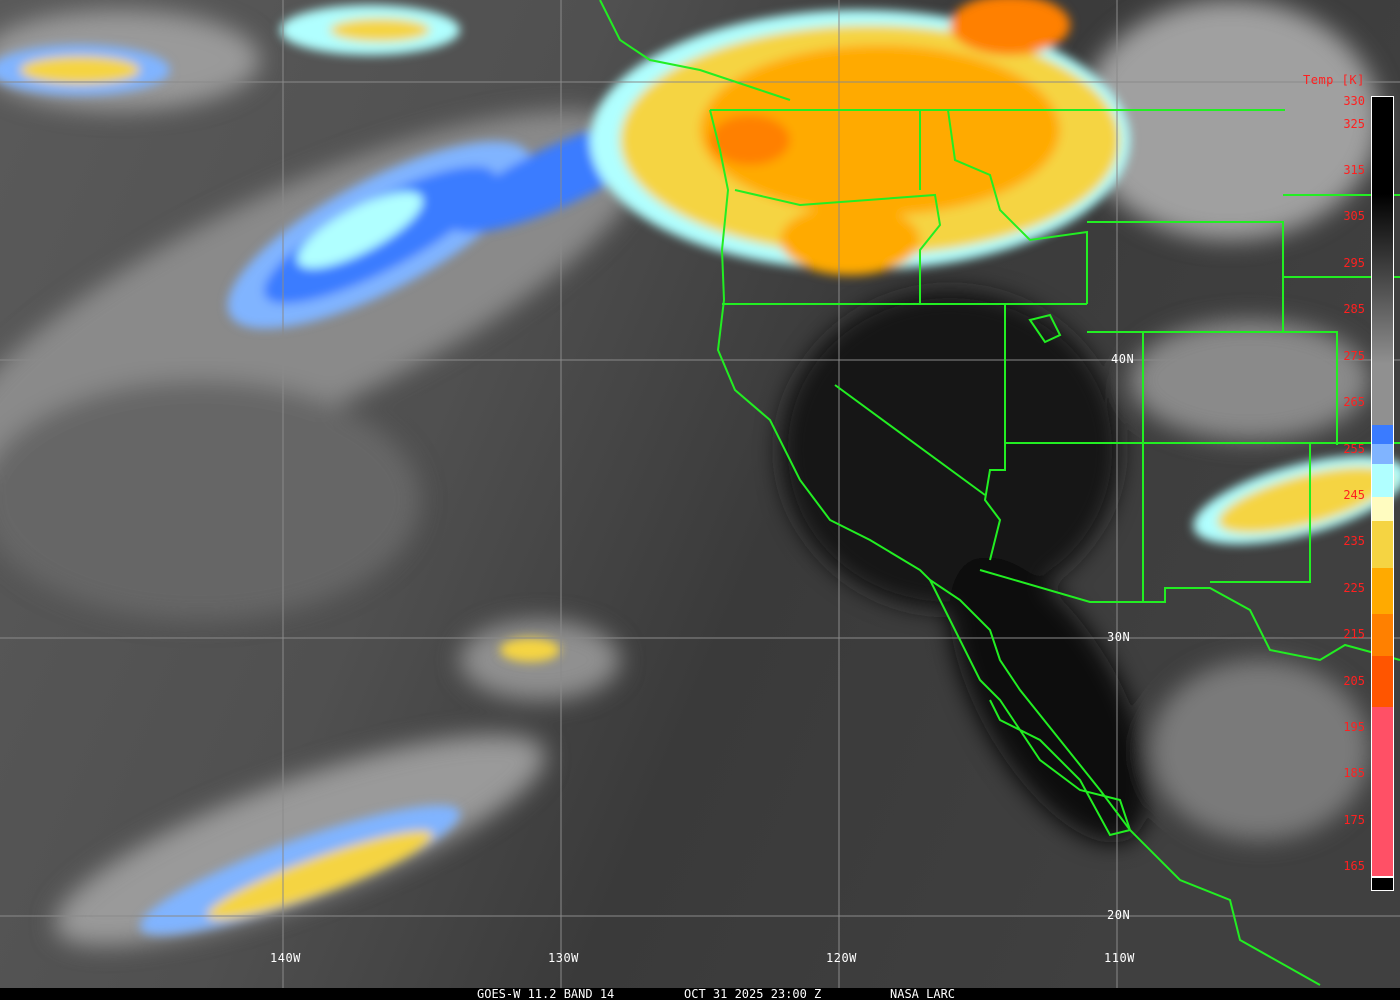  What do you see at coordinates (923, 993) in the screenshot?
I see `source-label: NASA LARC` at bounding box center [923, 993].